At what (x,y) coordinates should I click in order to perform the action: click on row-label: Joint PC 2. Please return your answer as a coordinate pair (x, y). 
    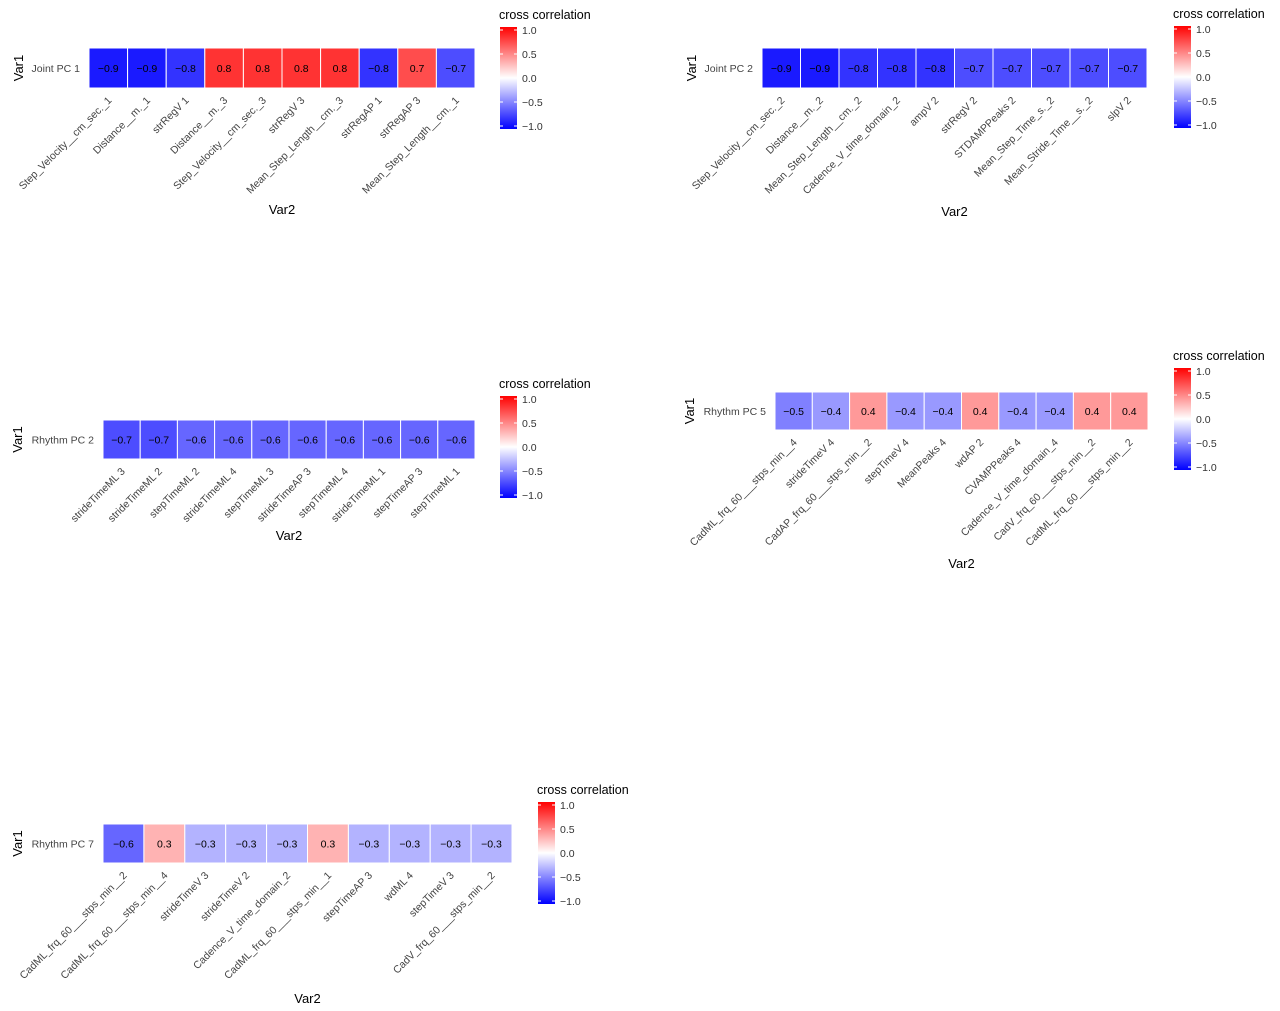
    Looking at the image, I should click on (729, 69).